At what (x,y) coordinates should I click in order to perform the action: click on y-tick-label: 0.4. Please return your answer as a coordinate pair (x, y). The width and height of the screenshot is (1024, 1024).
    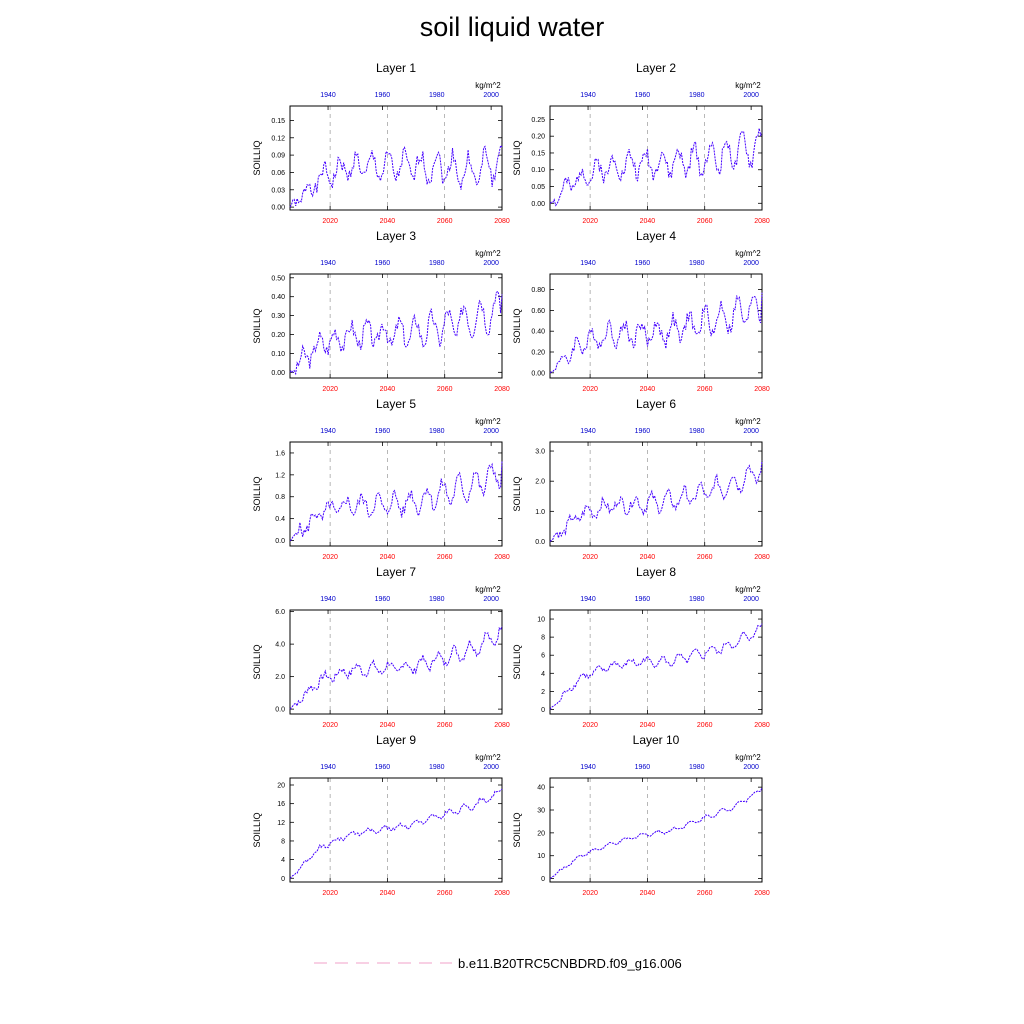
    Looking at the image, I should click on (280, 519).